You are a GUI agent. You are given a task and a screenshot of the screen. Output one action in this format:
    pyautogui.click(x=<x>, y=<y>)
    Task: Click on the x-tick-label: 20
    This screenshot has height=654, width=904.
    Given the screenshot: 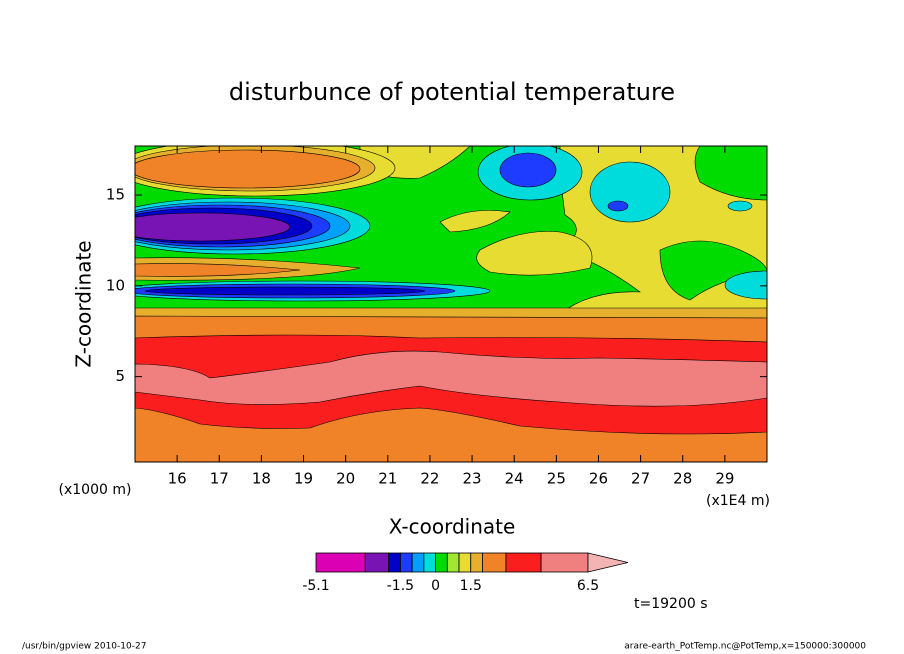 What is the action you would take?
    pyautogui.click(x=345, y=479)
    